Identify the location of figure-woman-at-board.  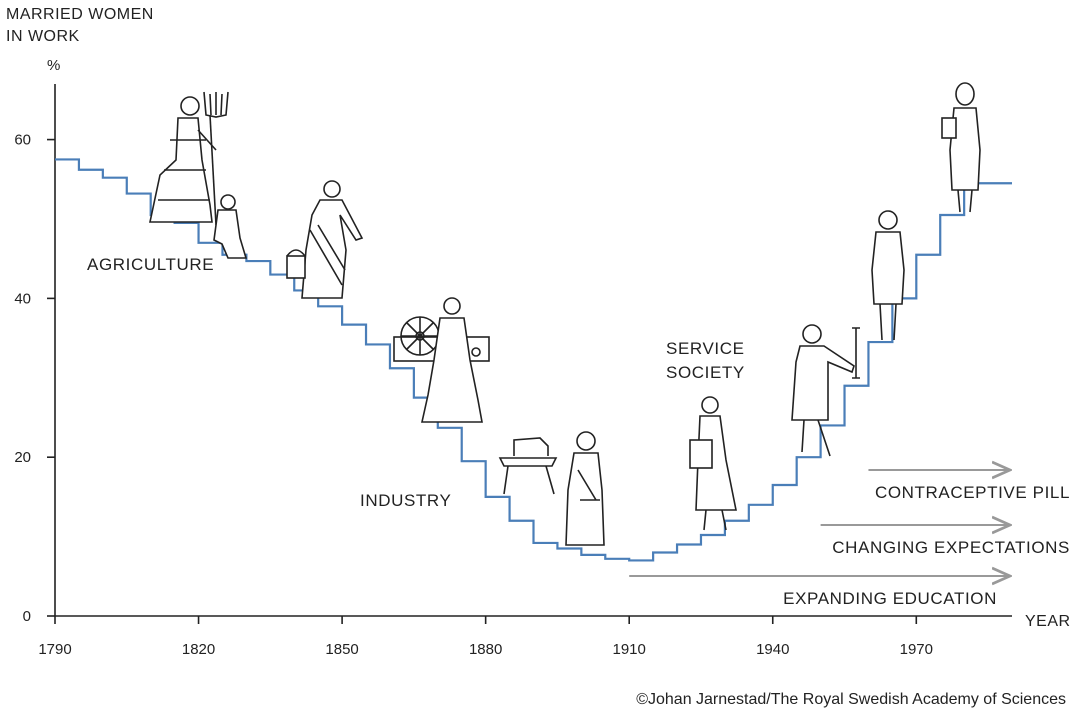
(825, 390).